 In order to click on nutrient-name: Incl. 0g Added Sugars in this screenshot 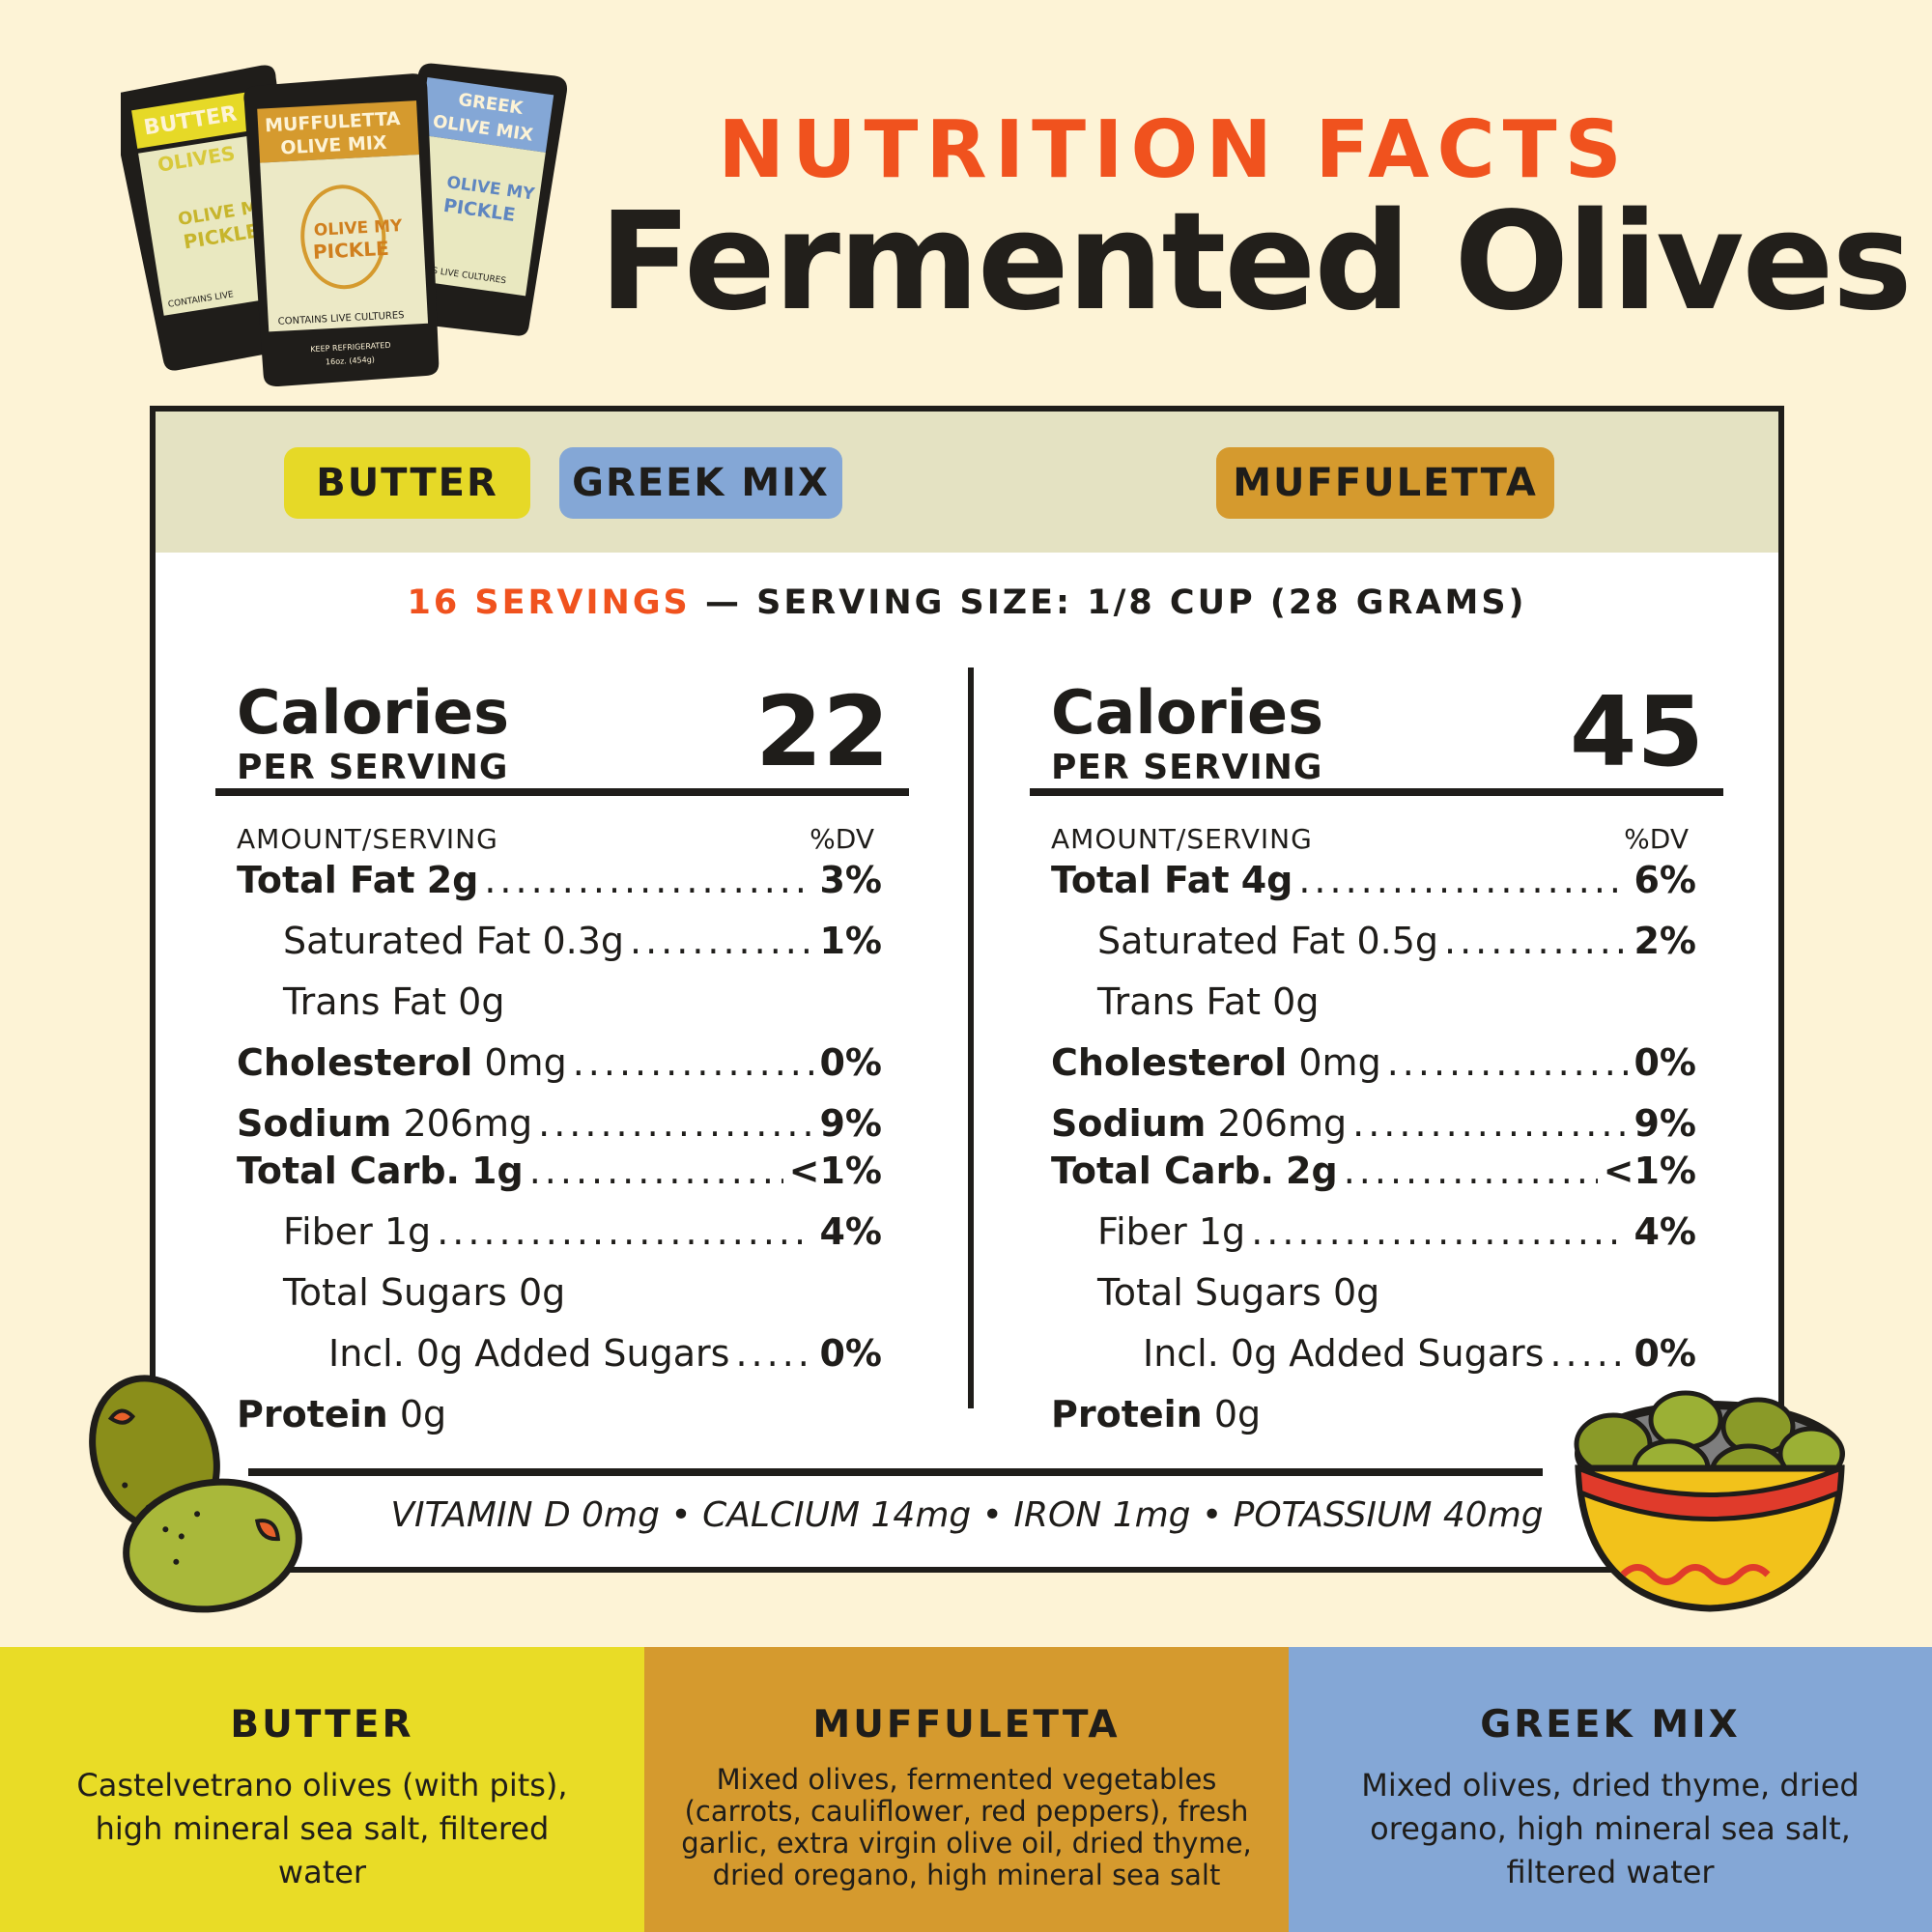, I will do `click(529, 1353)`.